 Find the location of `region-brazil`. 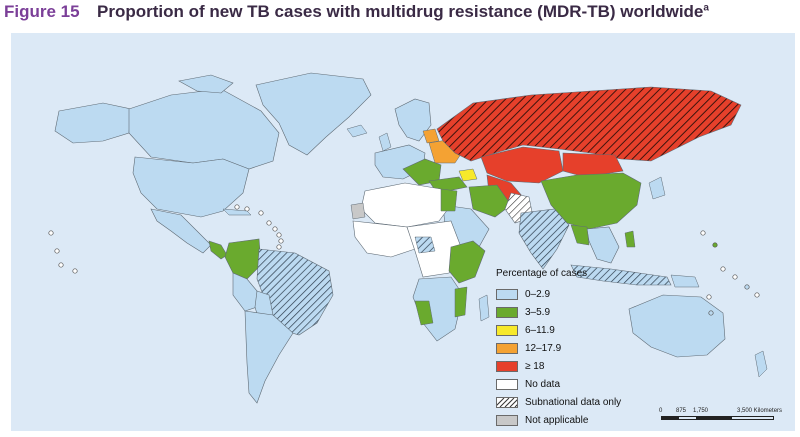

region-brazil is located at coordinates (295, 292).